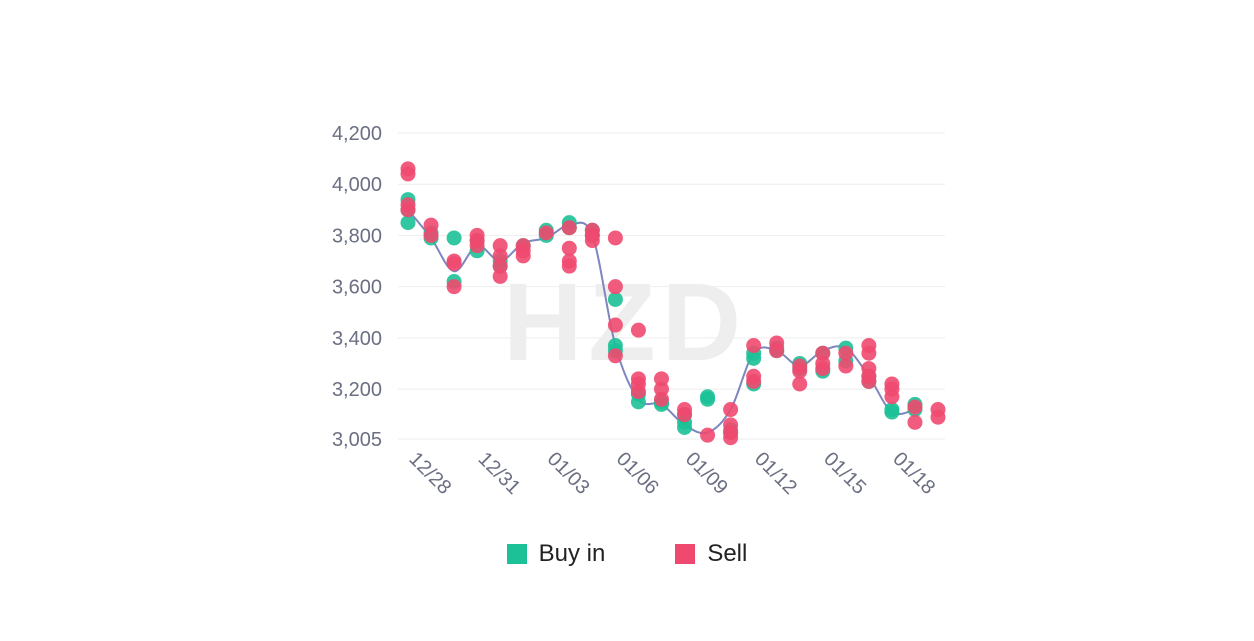 Image resolution: width=1254 pixels, height=641 pixels. Describe the element at coordinates (499, 473) in the screenshot. I see `x-tick-label: 12/31` at that location.